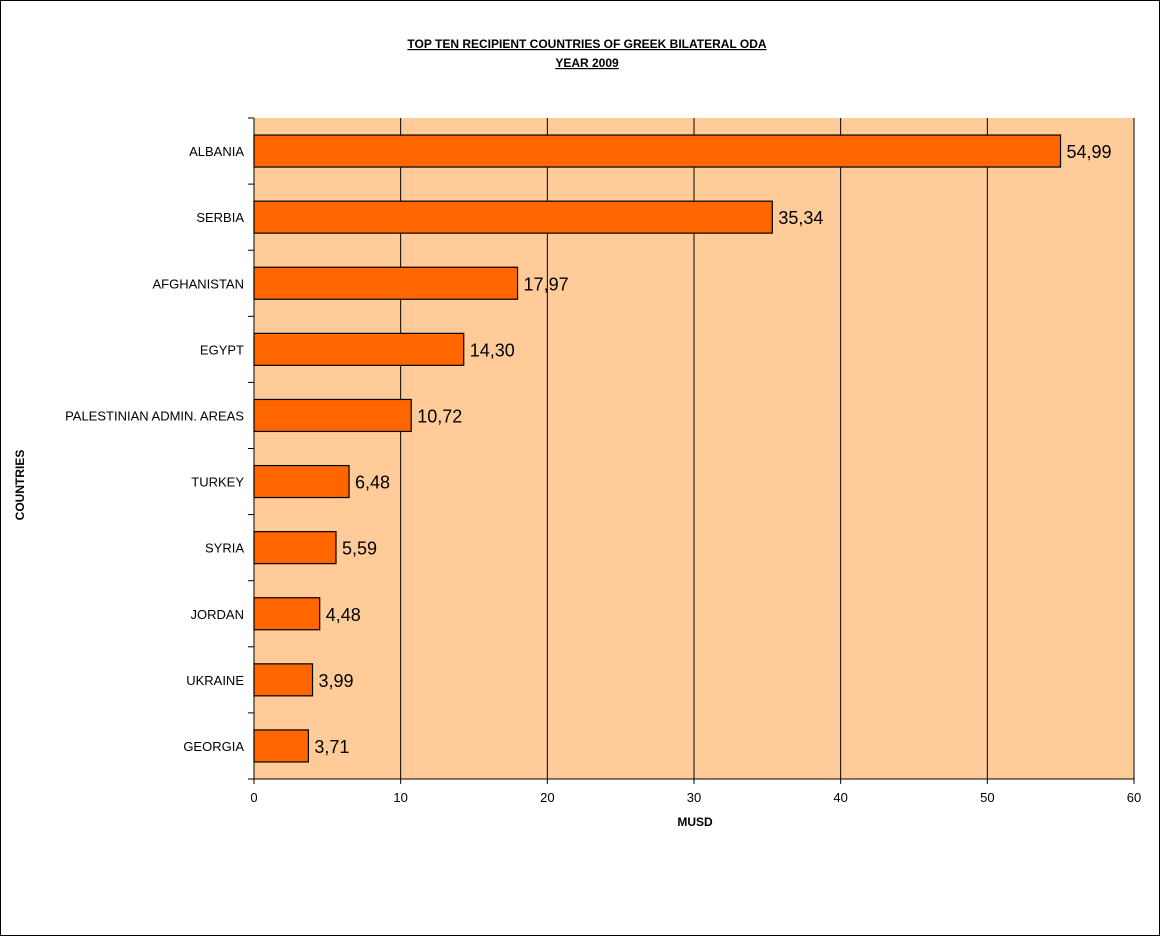 The width and height of the screenshot is (1160, 941). Describe the element at coordinates (224, 548) in the screenshot. I see `category-label: SYRIA` at that location.